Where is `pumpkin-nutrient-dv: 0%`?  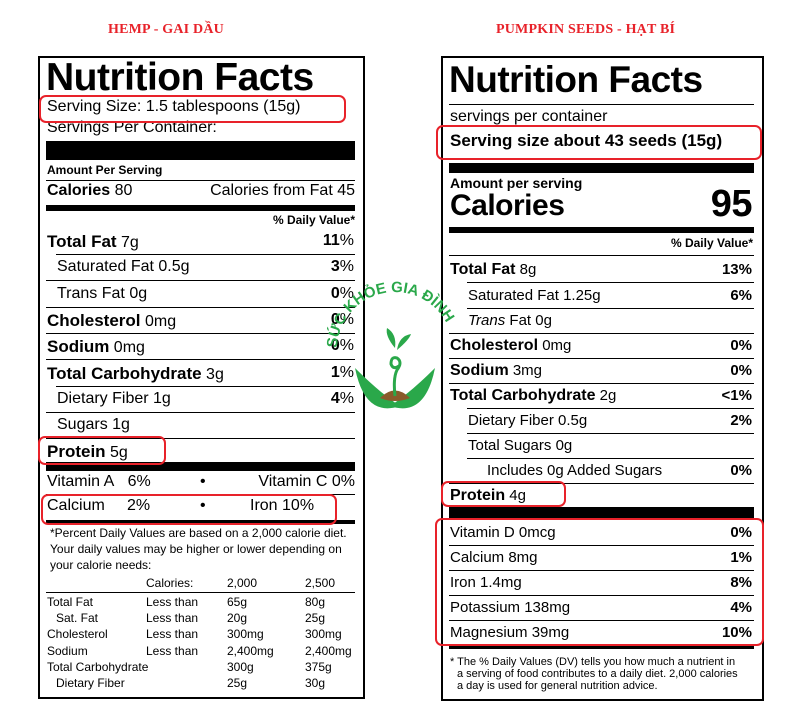 pumpkin-nutrient-dv: 0% is located at coordinates (741, 470).